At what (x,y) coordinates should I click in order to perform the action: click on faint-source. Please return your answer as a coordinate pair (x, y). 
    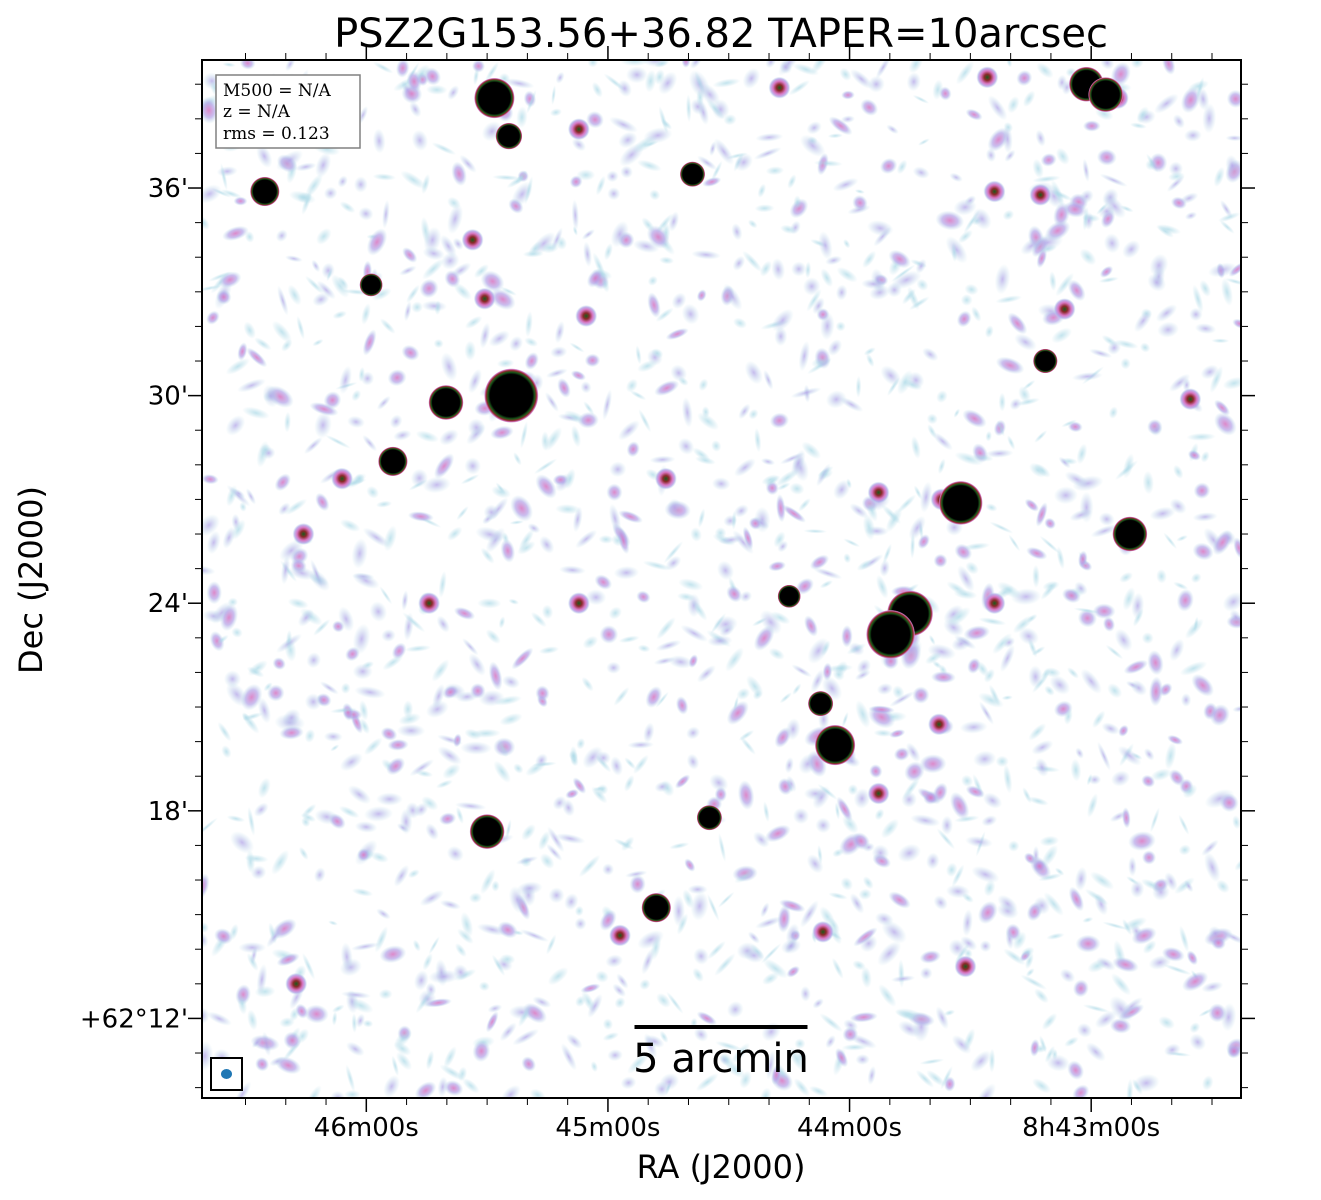
    Looking at the image, I should click on (994, 603).